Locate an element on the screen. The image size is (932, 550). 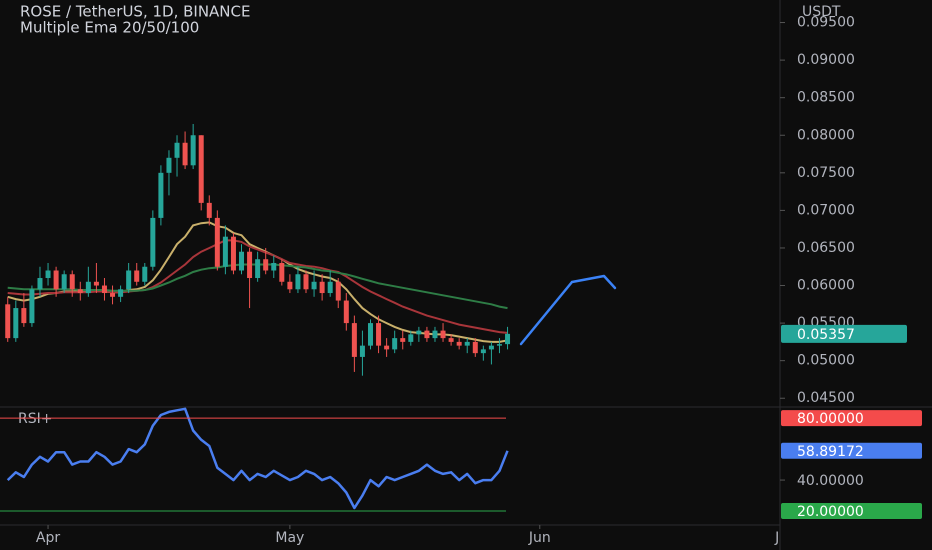
x-tick-label: Ju is located at coordinates (781, 538).